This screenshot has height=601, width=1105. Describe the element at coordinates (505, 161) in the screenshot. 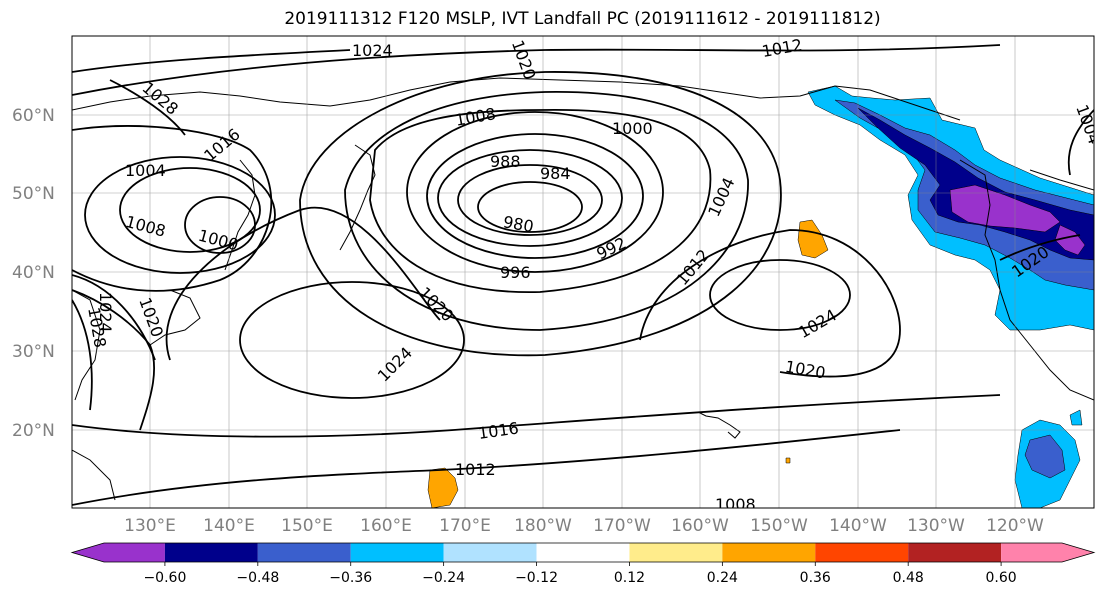

I see `isobar-label: 988` at that location.